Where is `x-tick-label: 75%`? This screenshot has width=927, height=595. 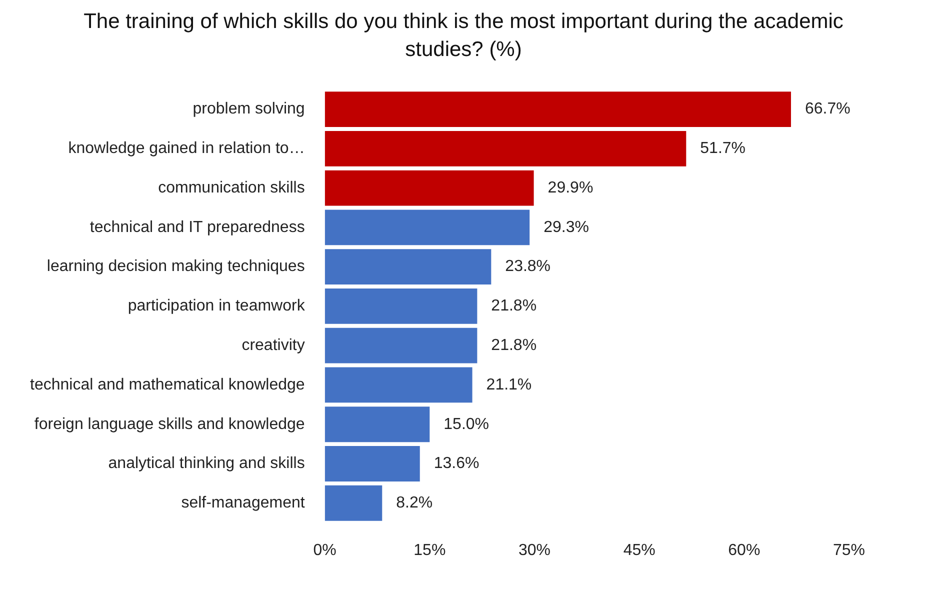
x-tick-label: 75% is located at coordinates (849, 550).